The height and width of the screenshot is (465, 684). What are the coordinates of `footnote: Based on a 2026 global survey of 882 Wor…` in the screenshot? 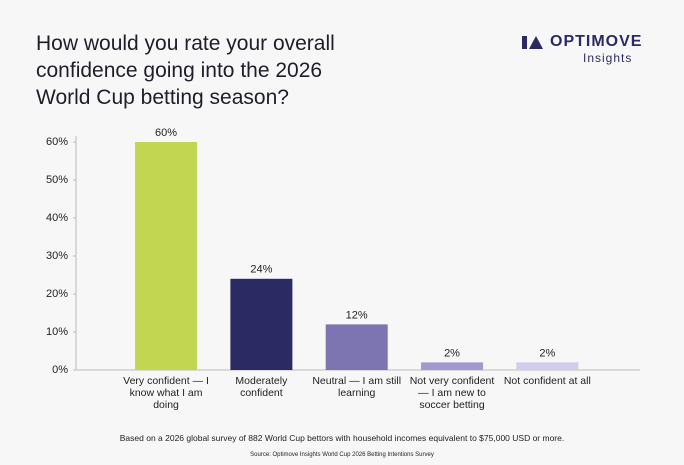 It's located at (342, 438).